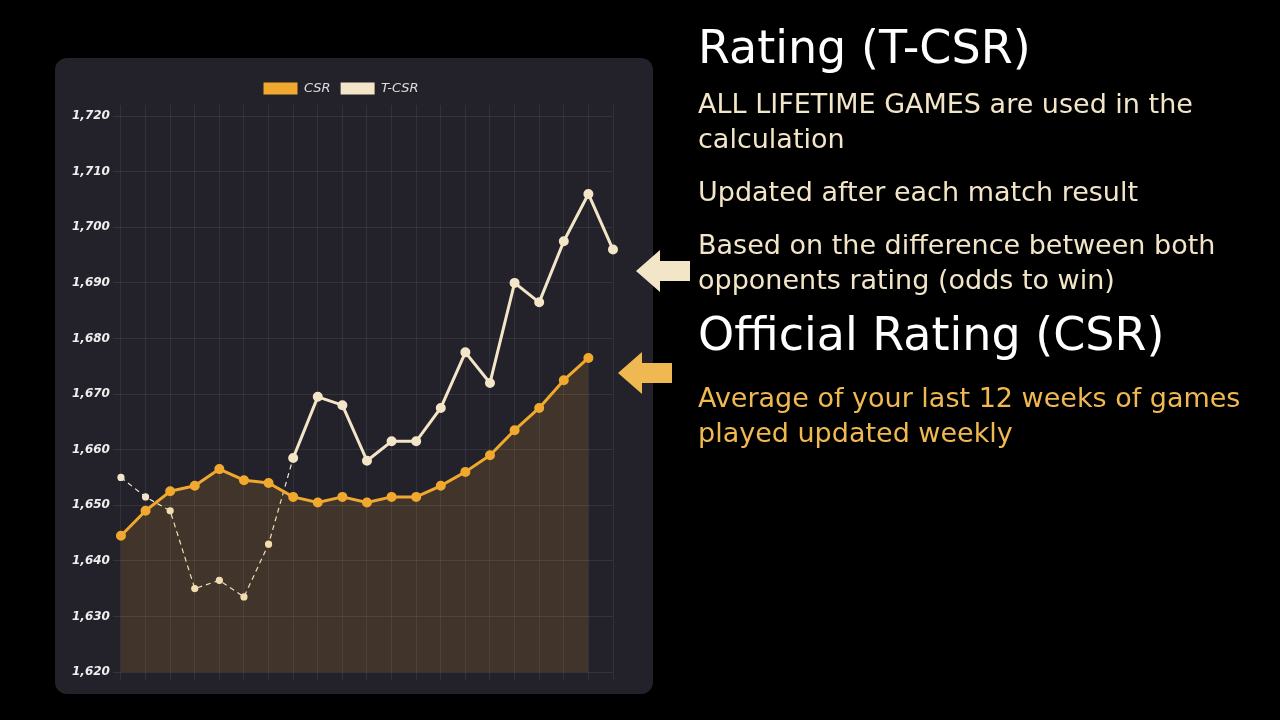  What do you see at coordinates (90, 448) in the screenshot?
I see `y-tick-label: 1,660` at bounding box center [90, 448].